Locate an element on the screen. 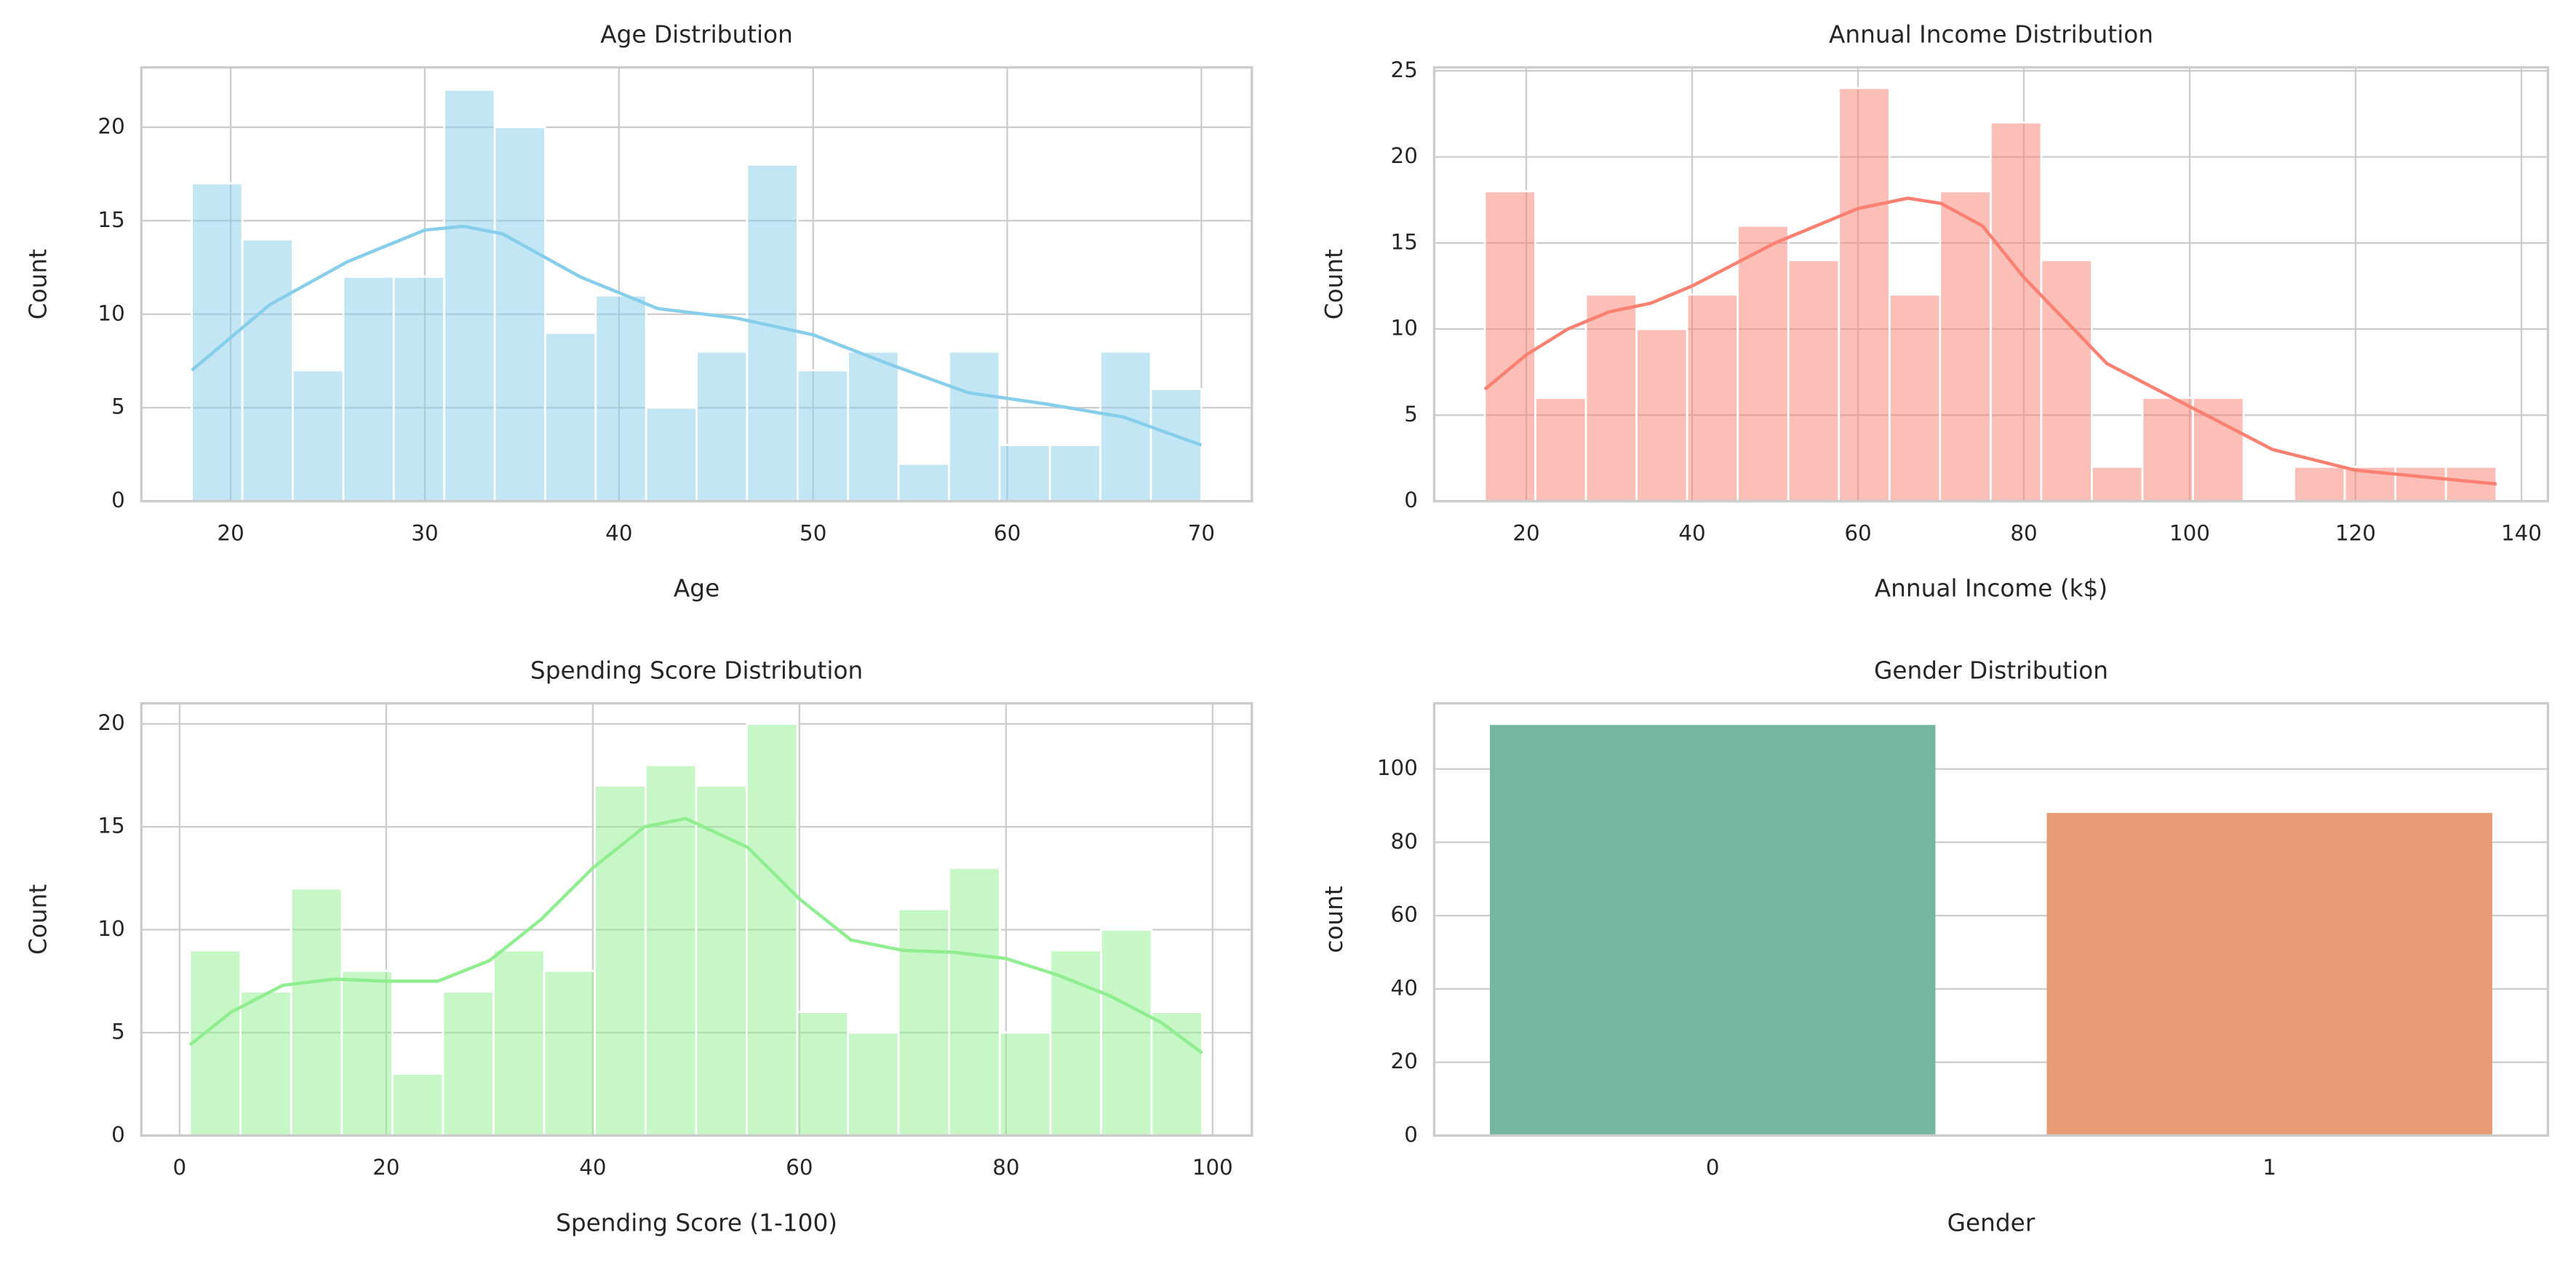 The width and height of the screenshot is (2576, 1267). x-axis-label: Gender is located at coordinates (1991, 1222).